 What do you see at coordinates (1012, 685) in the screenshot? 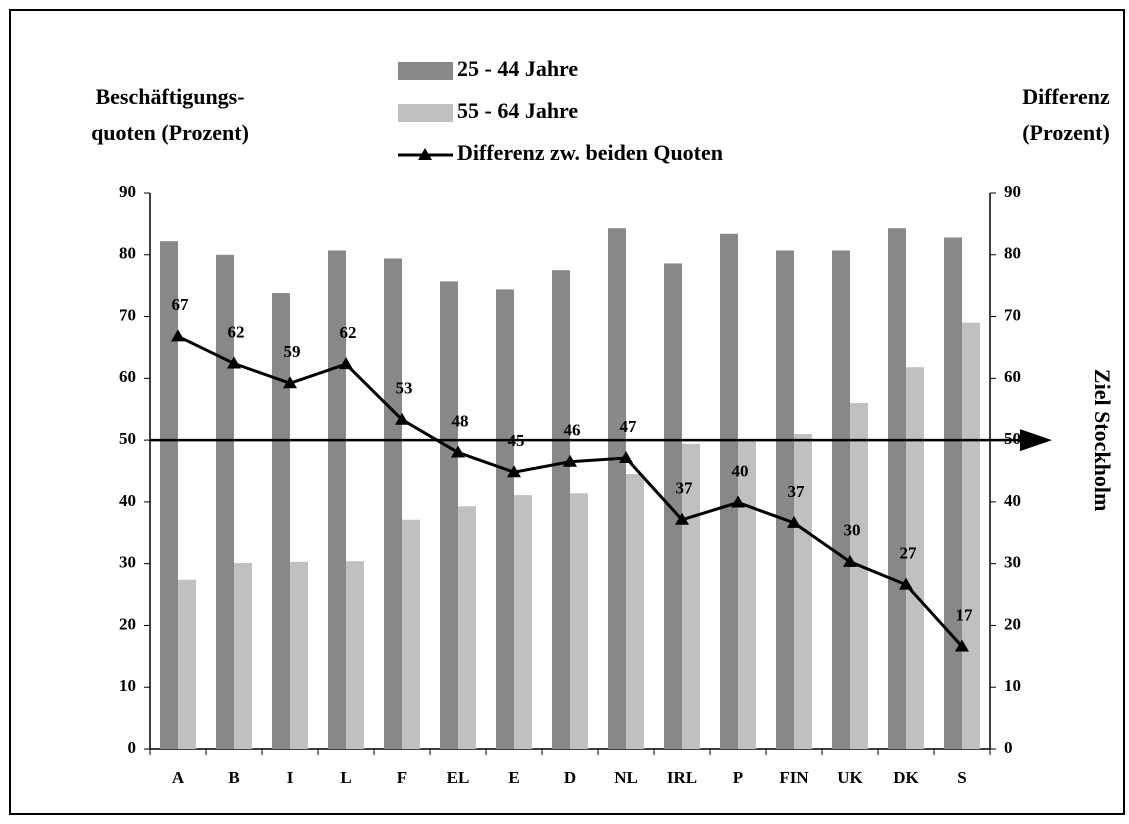
I see `y2-tick-label: 10` at bounding box center [1012, 685].